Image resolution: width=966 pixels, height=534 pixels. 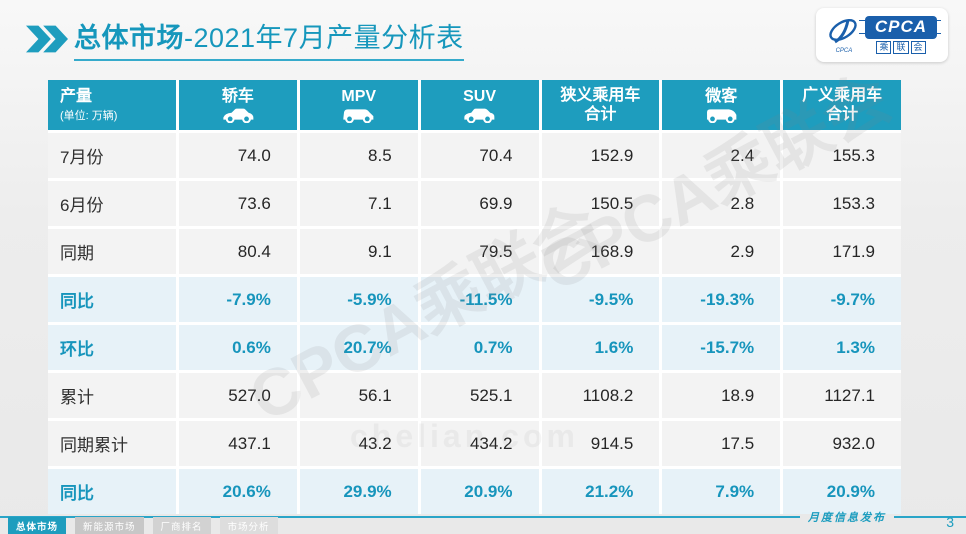 I want to click on column-label: 轿车, so click(x=237, y=96).